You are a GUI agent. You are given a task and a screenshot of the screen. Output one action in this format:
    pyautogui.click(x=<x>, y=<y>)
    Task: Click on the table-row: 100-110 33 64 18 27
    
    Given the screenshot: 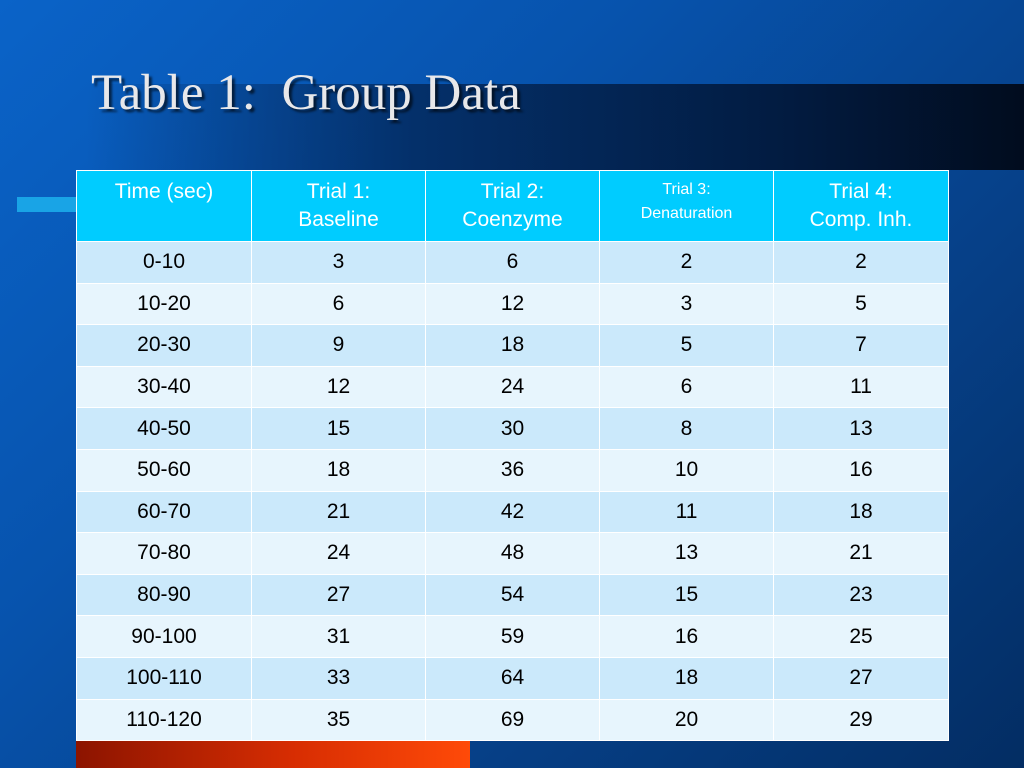 What is the action you would take?
    pyautogui.click(x=512, y=678)
    